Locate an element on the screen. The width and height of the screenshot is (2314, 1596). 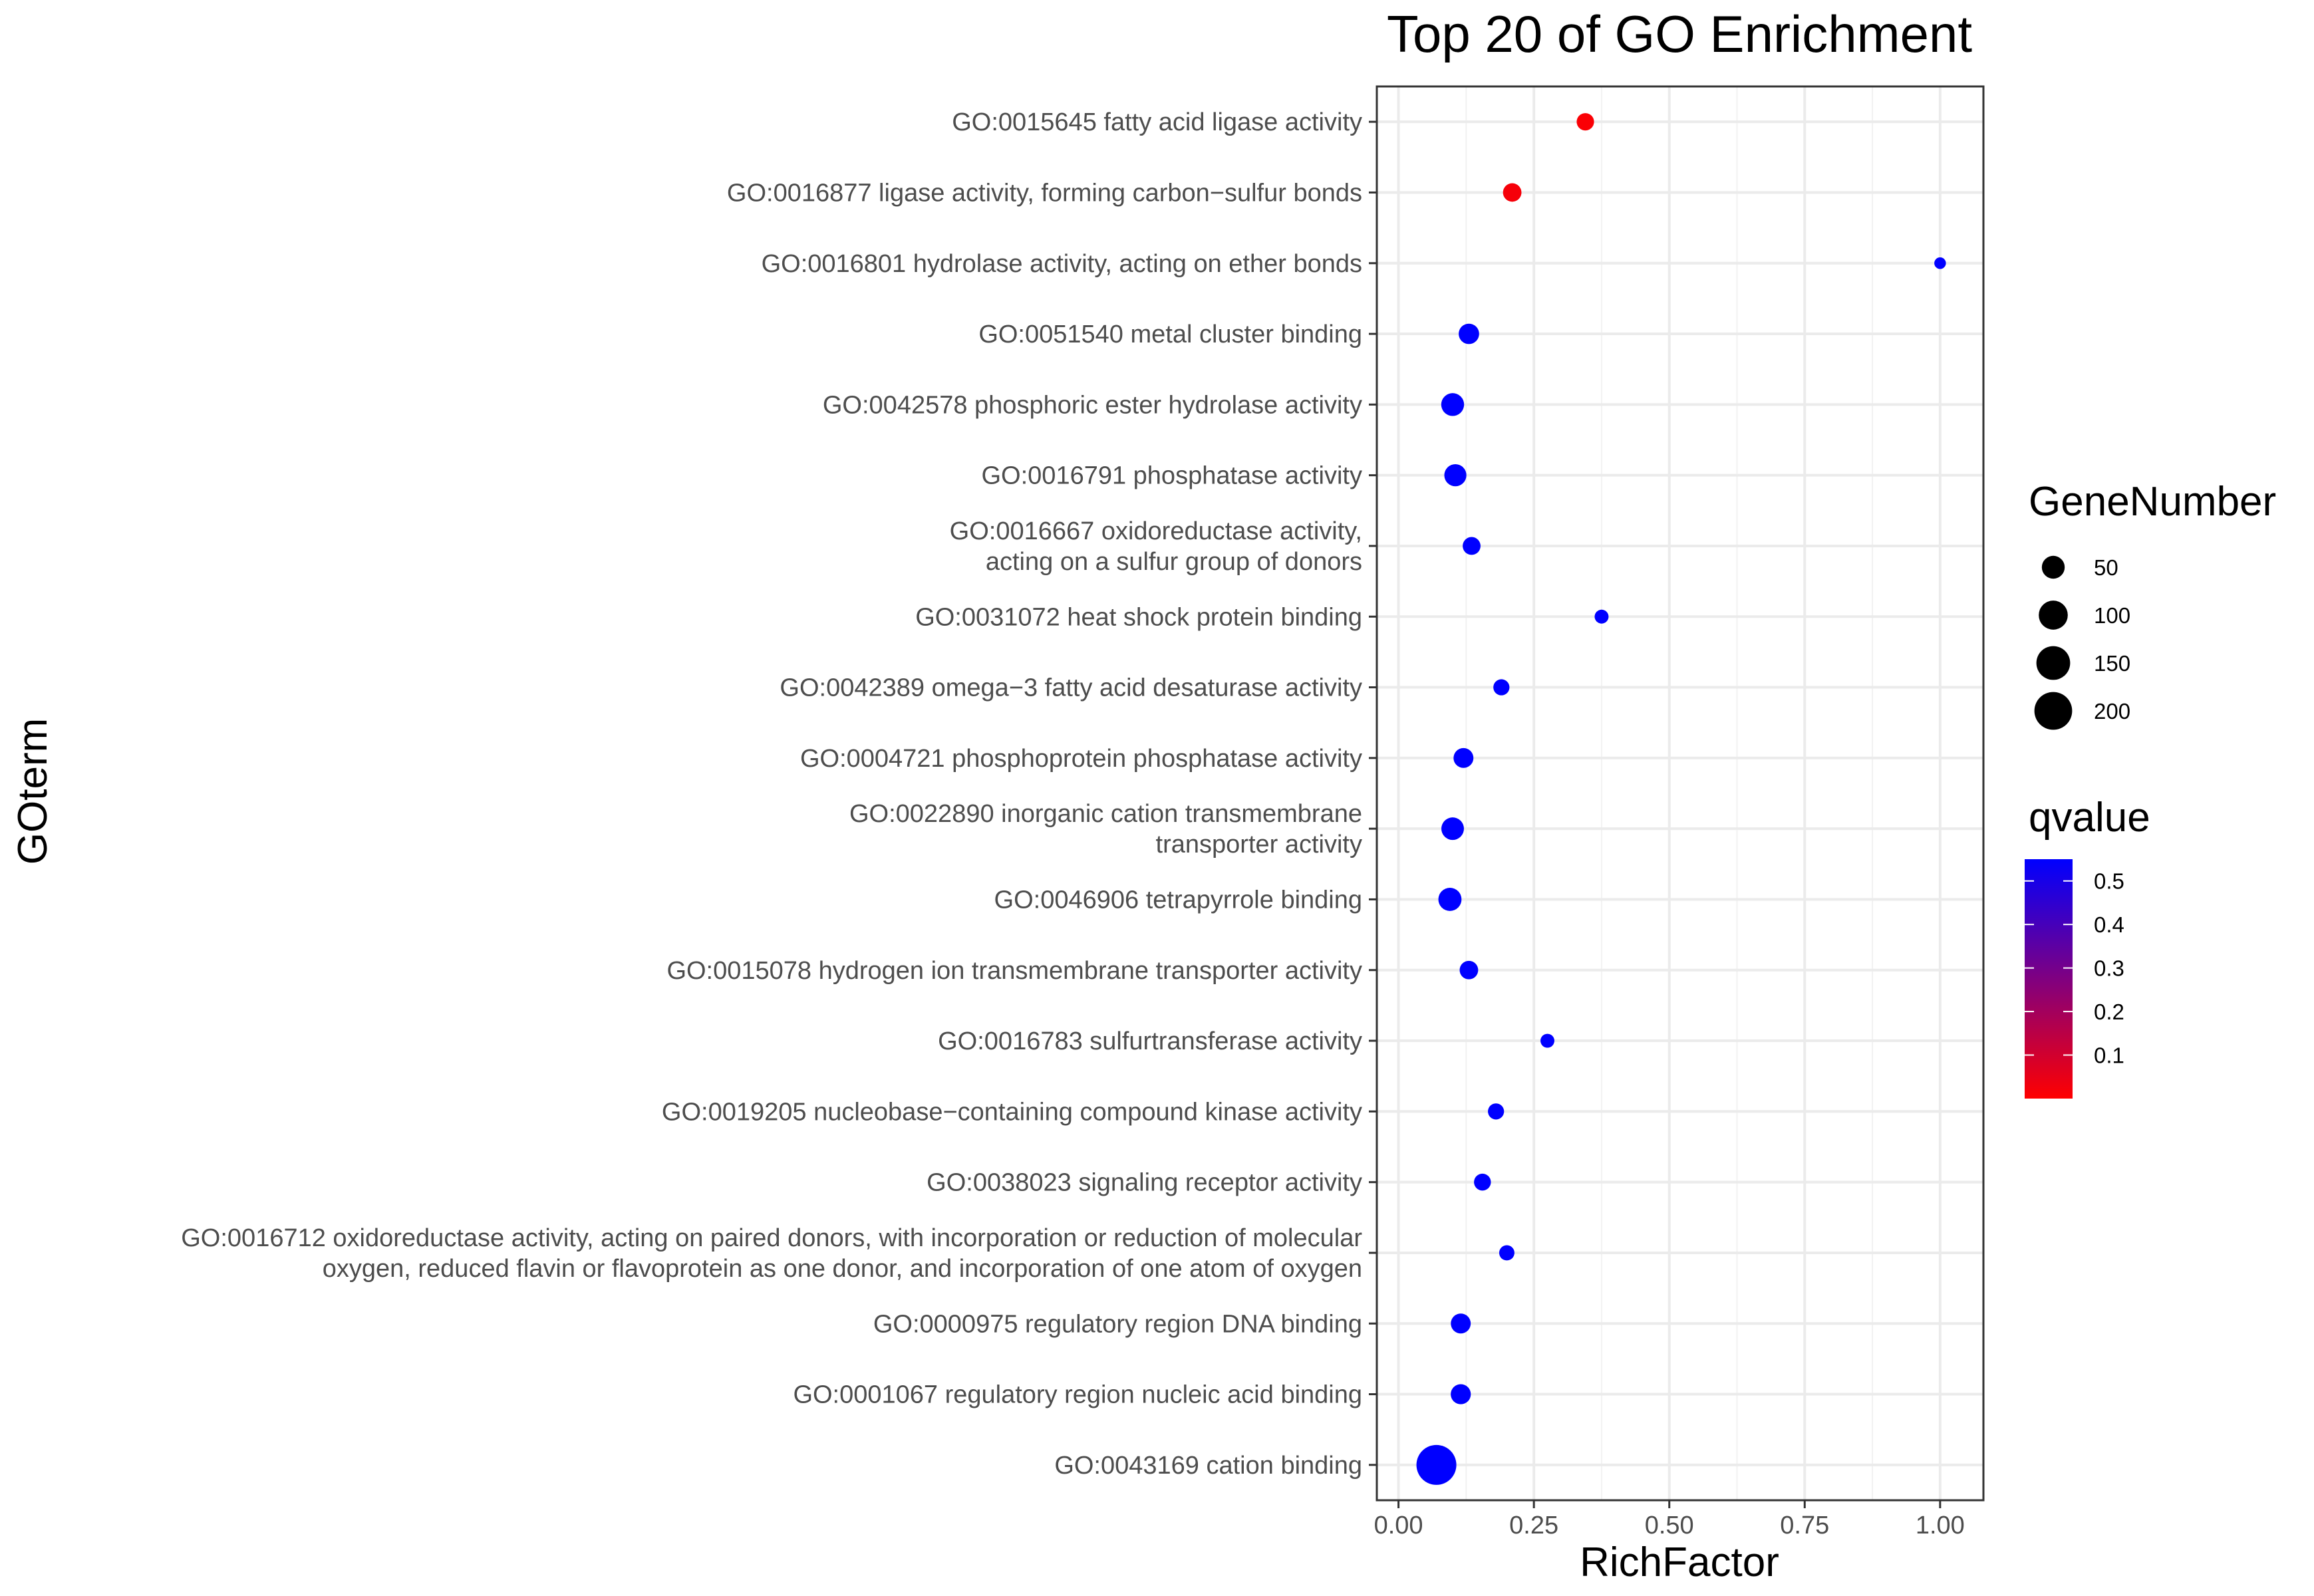
y-tick-label-line: GO:0016791 phosphatase activity is located at coordinates (1172, 476).